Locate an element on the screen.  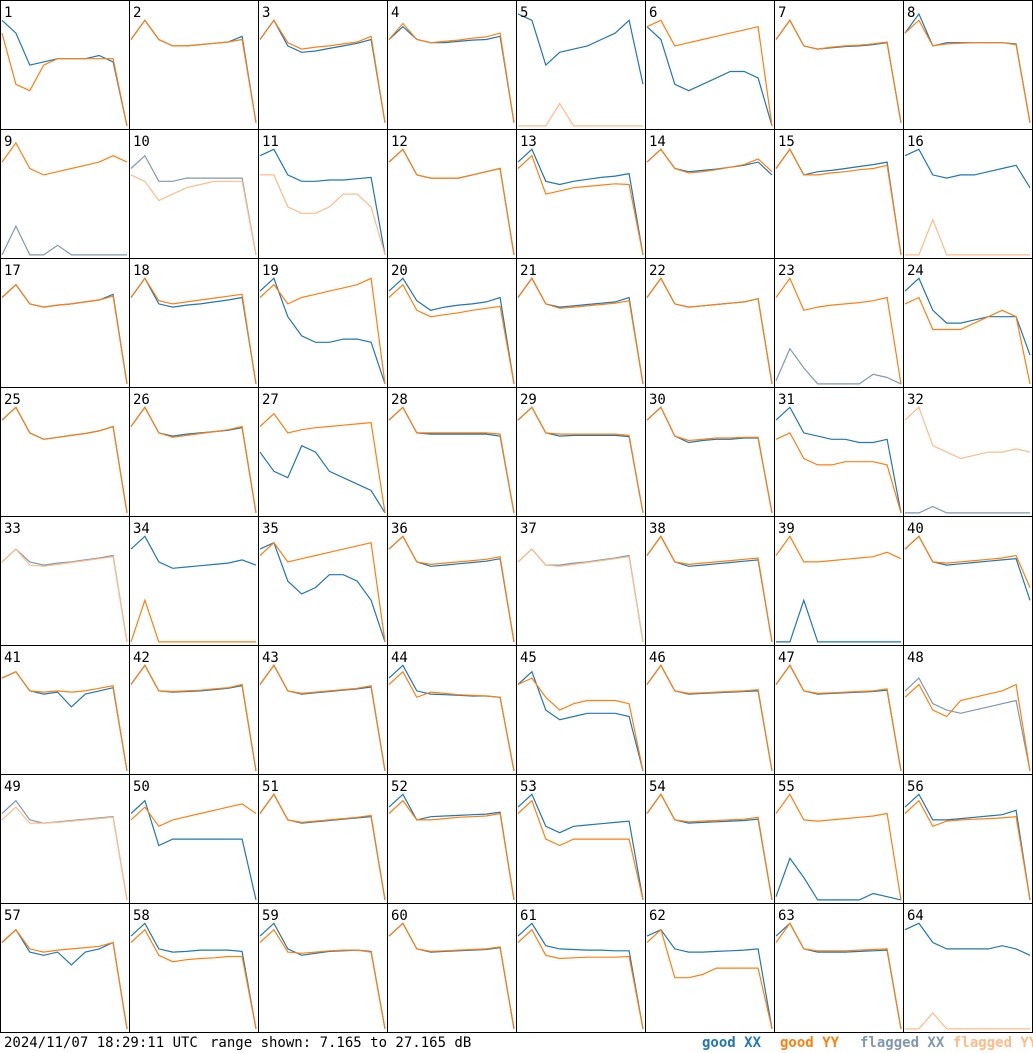
panel-title: 62 is located at coordinates (657, 916).